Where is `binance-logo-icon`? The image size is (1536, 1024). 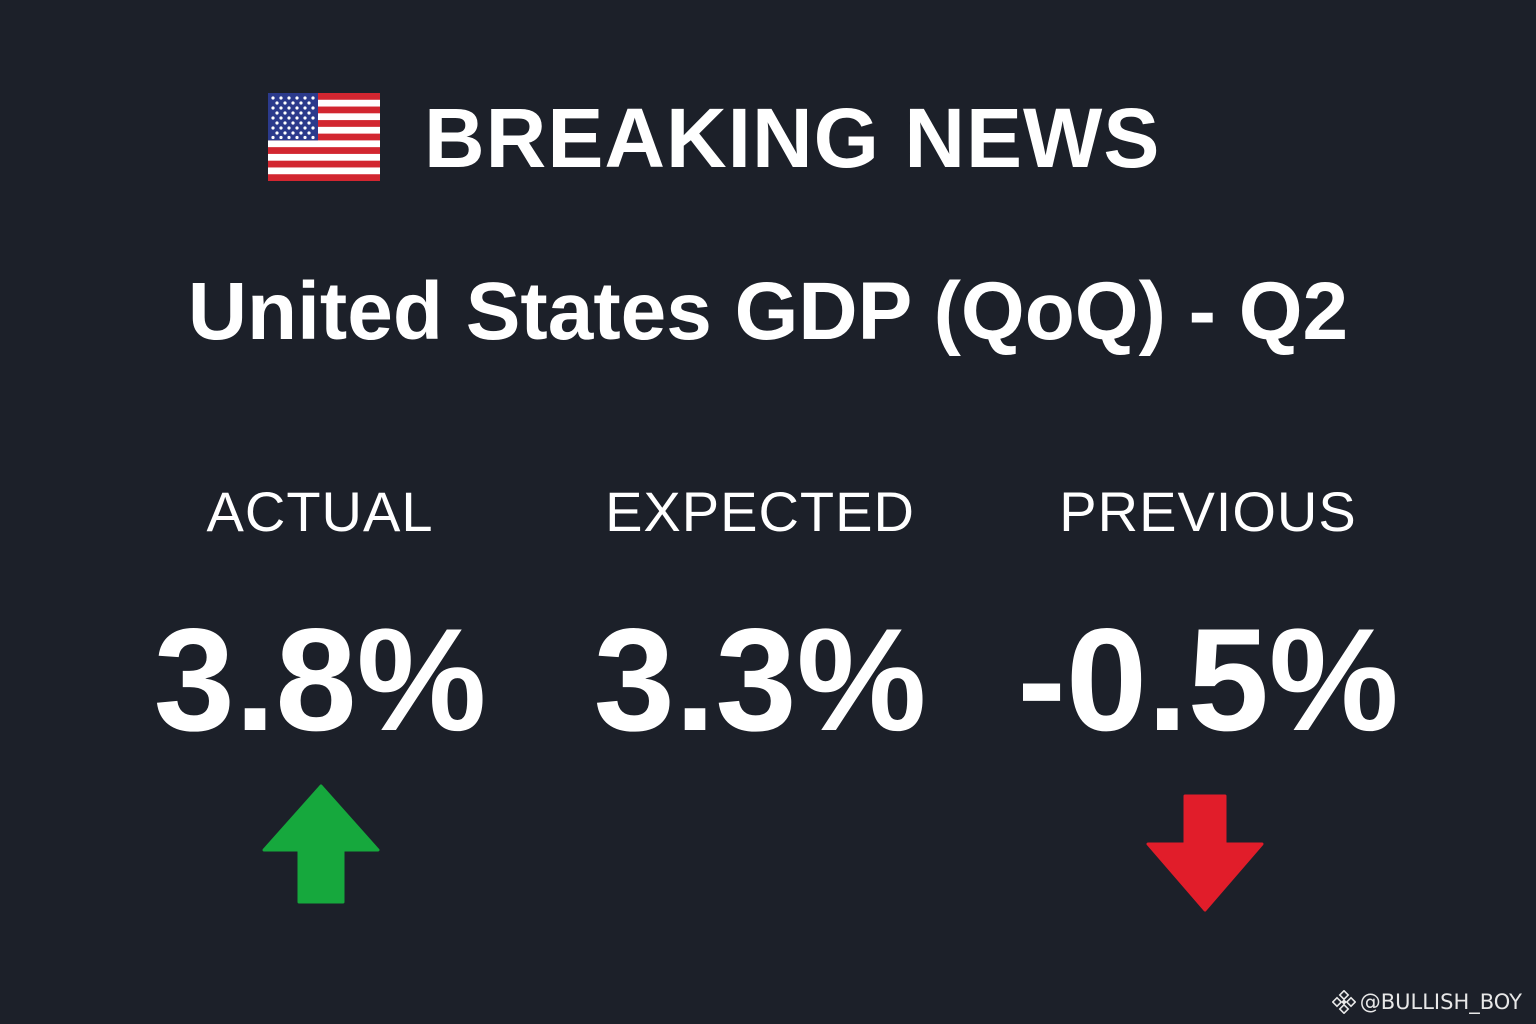
binance-logo-icon is located at coordinates (1343, 1002).